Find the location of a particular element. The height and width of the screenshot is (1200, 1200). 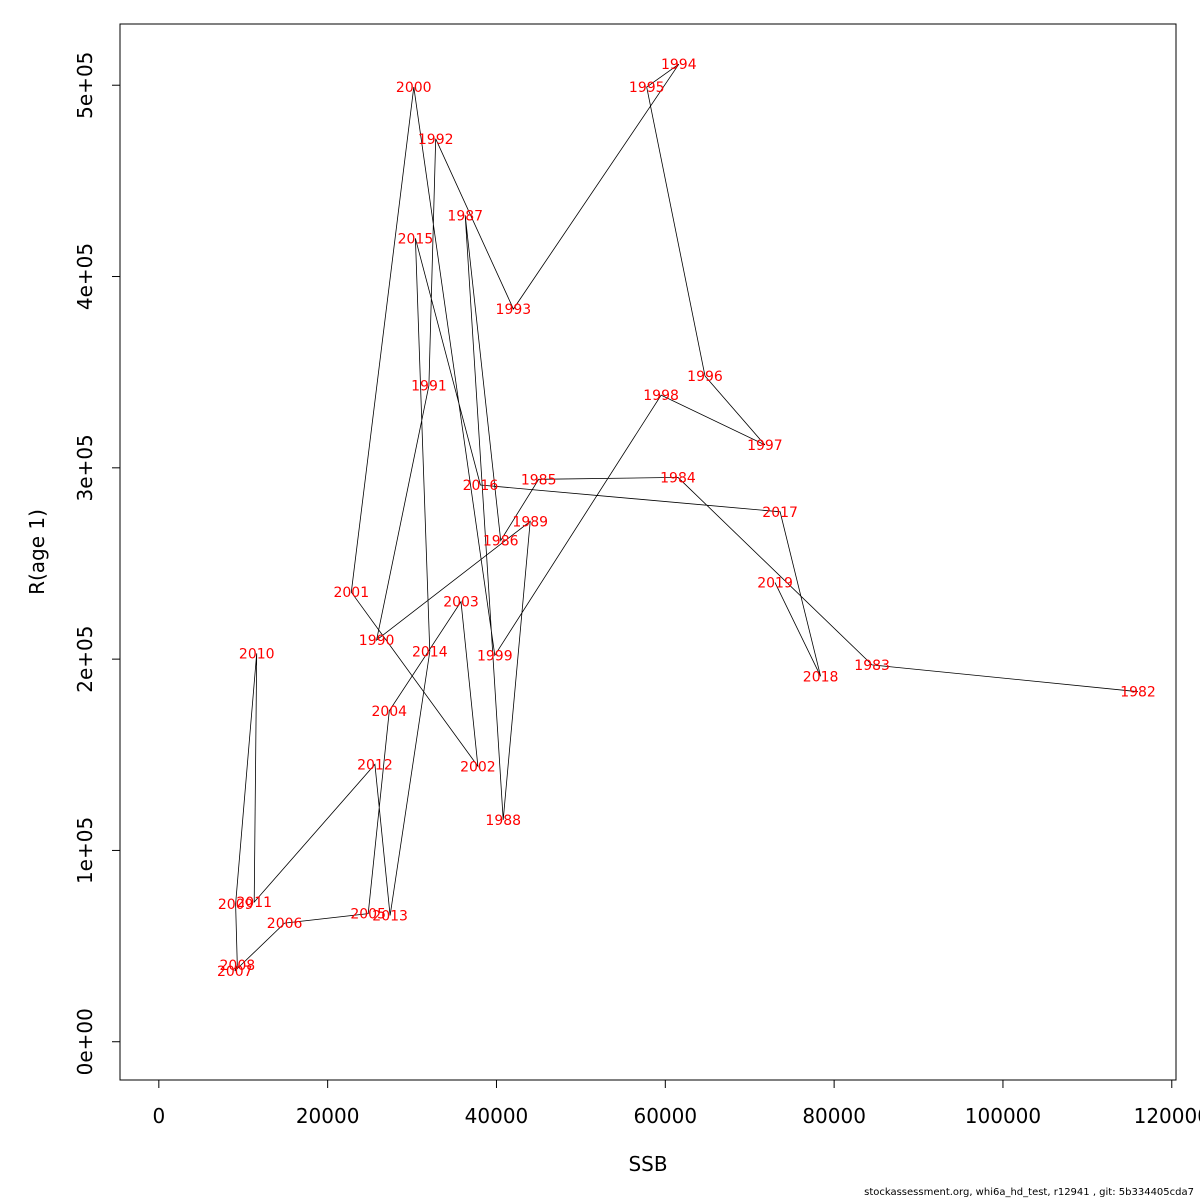

year-label-2011: 2011 is located at coordinates (254, 903).